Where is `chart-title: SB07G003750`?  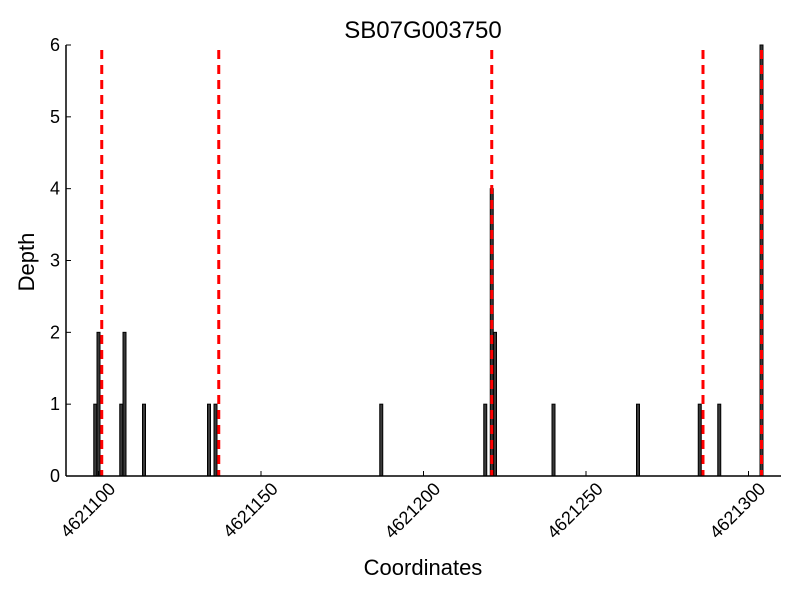
chart-title: SB07G003750 is located at coordinates (422, 30).